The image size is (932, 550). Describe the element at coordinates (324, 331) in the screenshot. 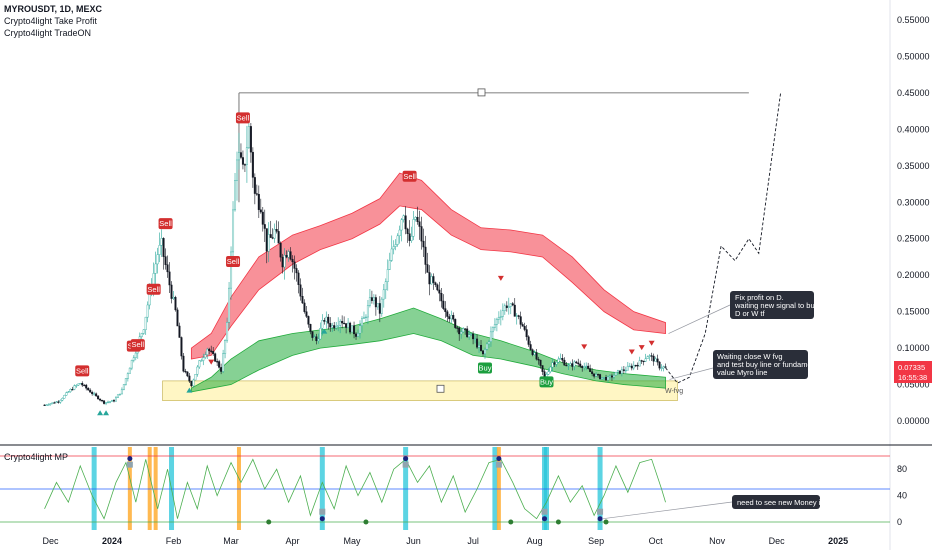

I see `up-arrow-icon` at that location.